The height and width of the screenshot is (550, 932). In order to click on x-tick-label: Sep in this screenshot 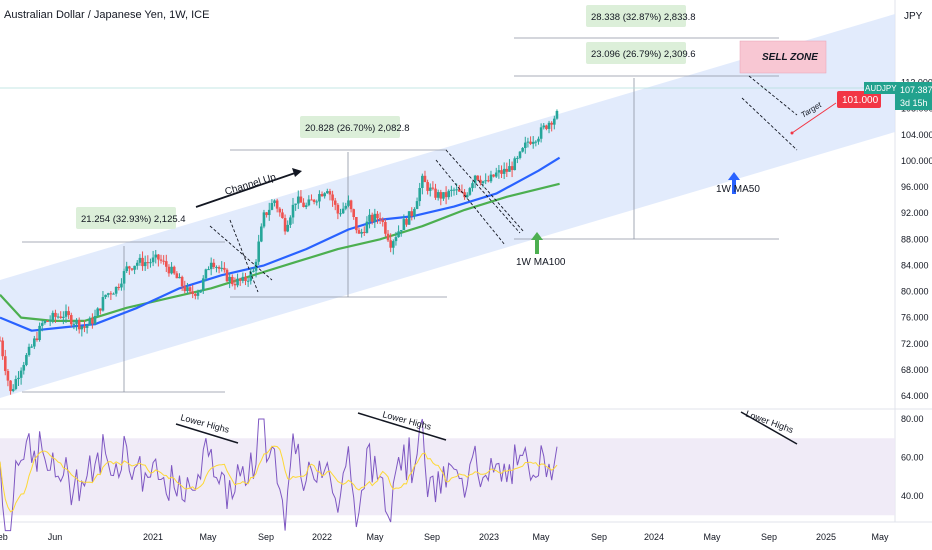, I will do `click(432, 537)`.